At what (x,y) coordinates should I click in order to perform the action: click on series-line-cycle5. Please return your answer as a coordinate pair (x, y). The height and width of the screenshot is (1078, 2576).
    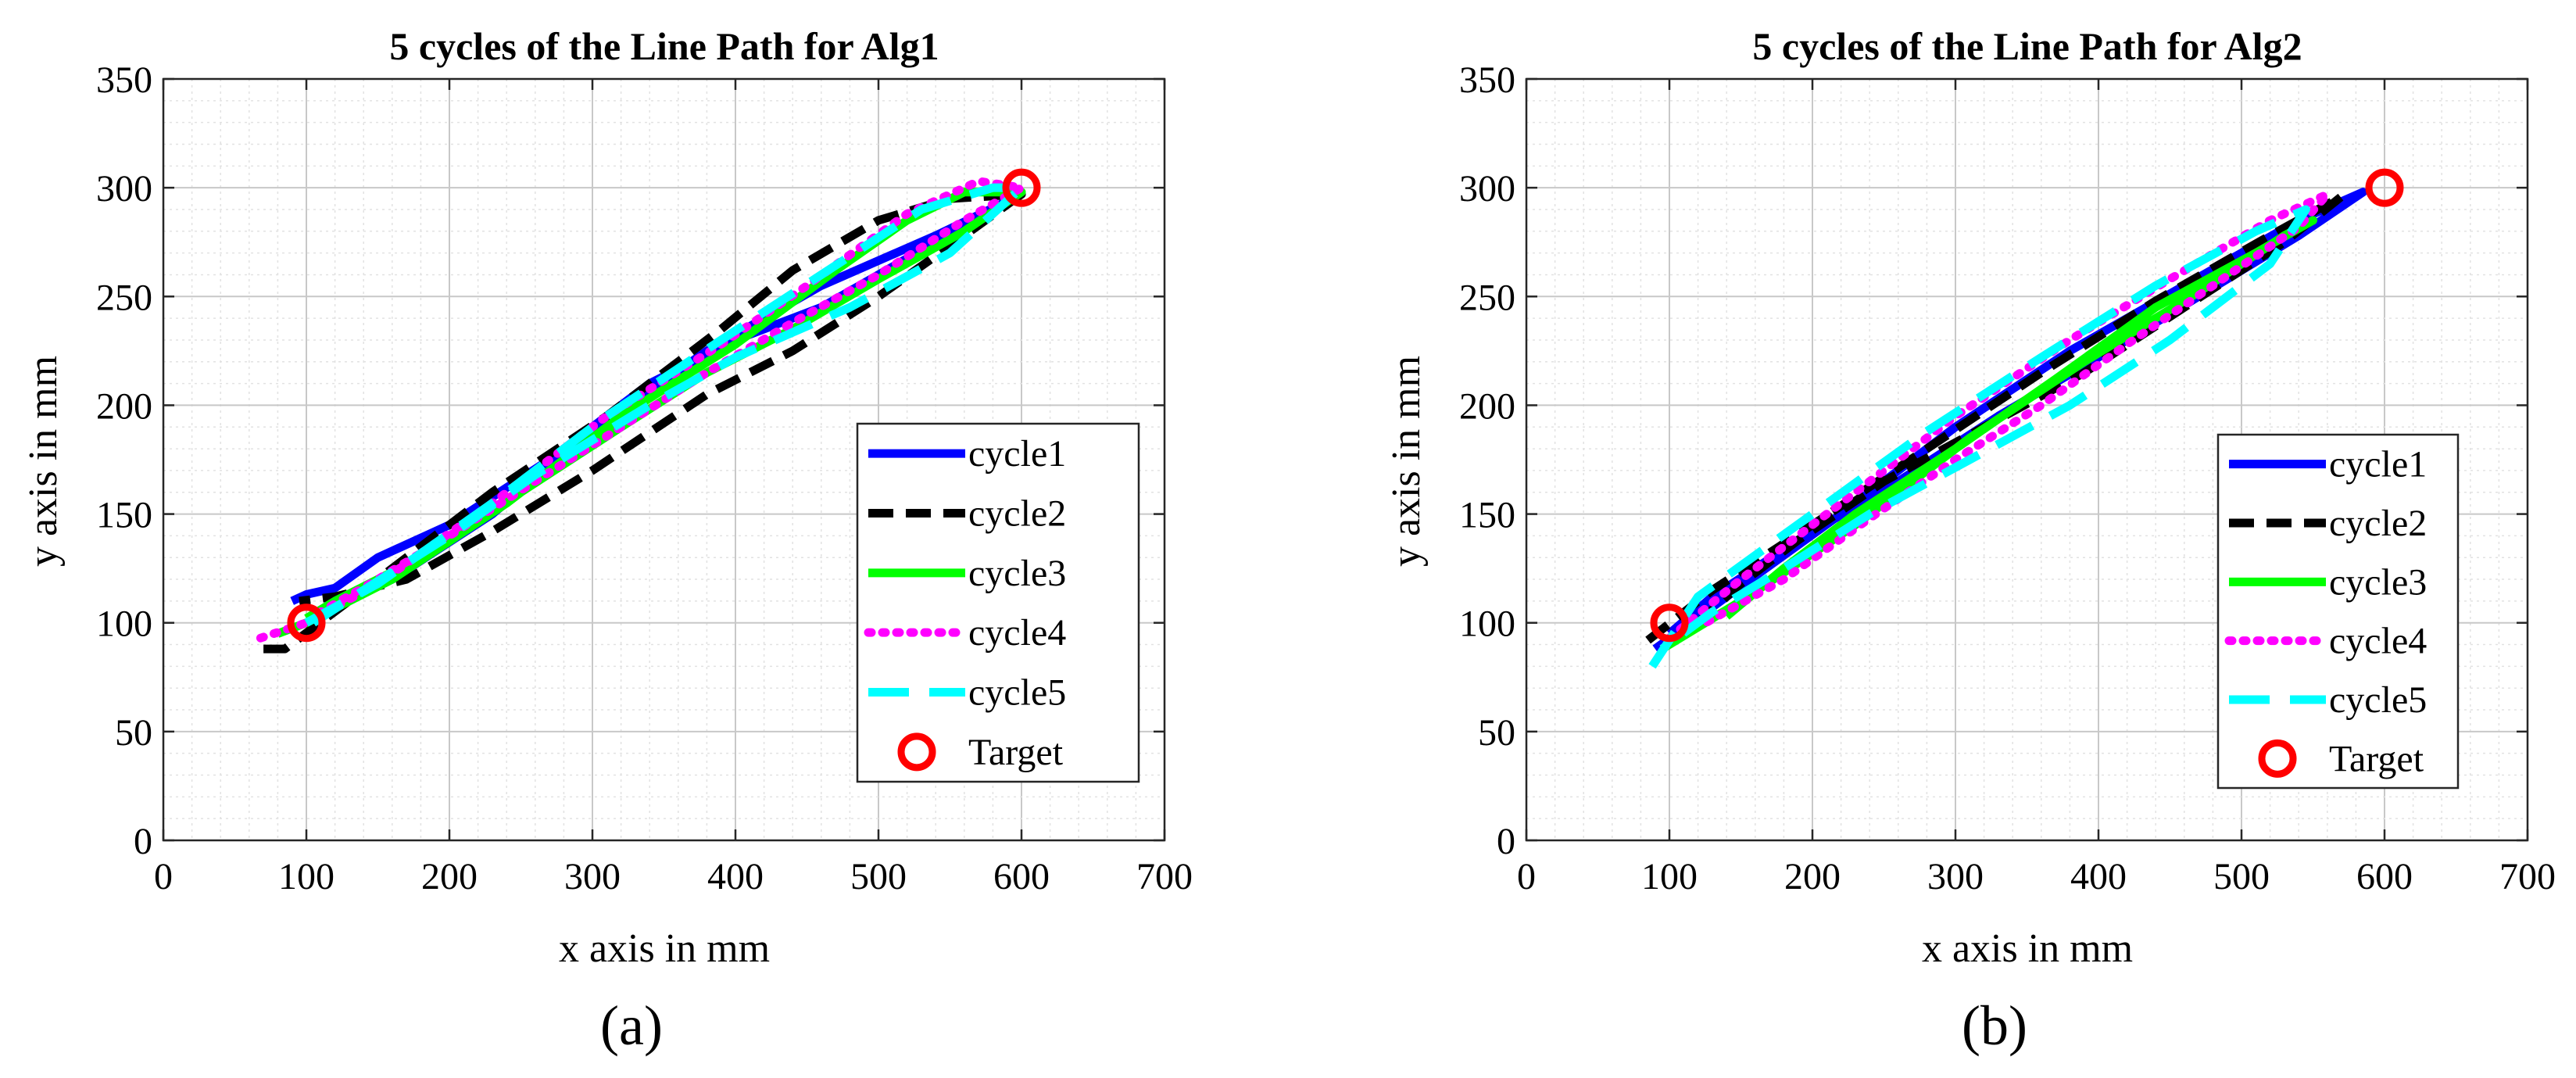
    Looking at the image, I should click on (665, 405).